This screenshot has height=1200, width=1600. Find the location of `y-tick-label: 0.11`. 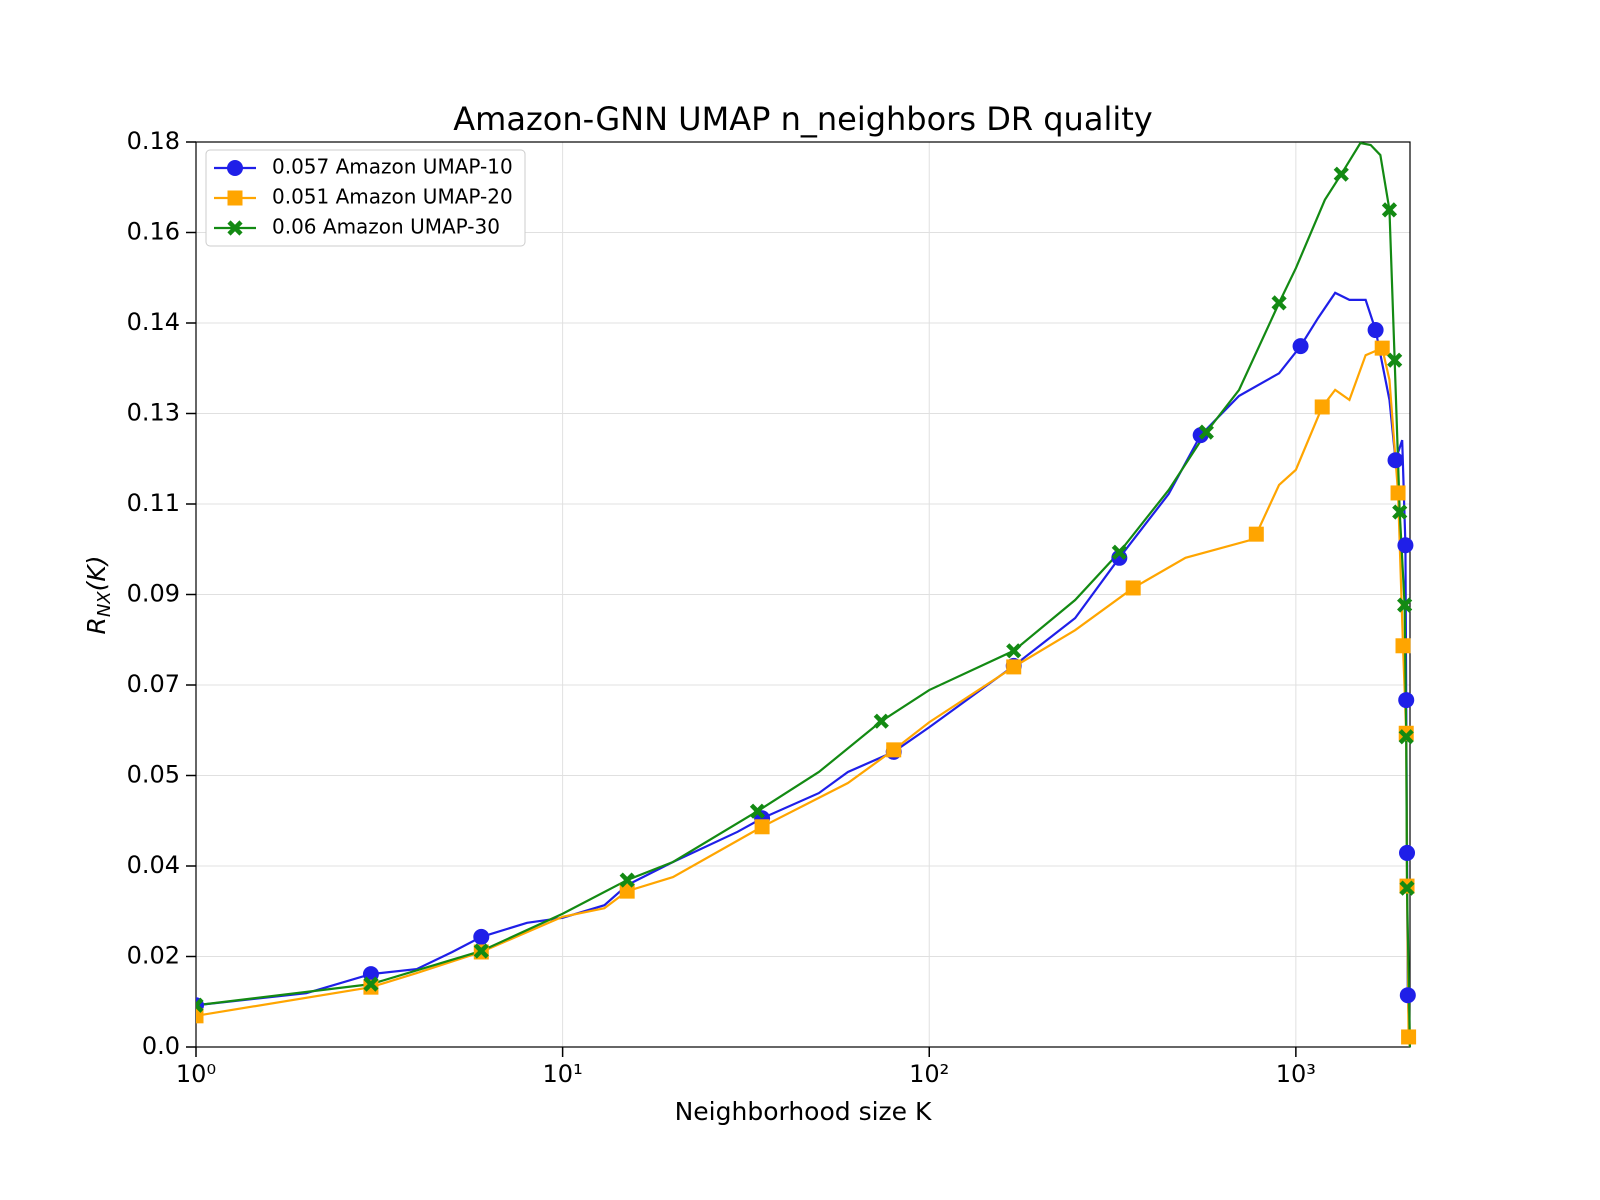

y-tick-label: 0.11 is located at coordinates (153, 503).